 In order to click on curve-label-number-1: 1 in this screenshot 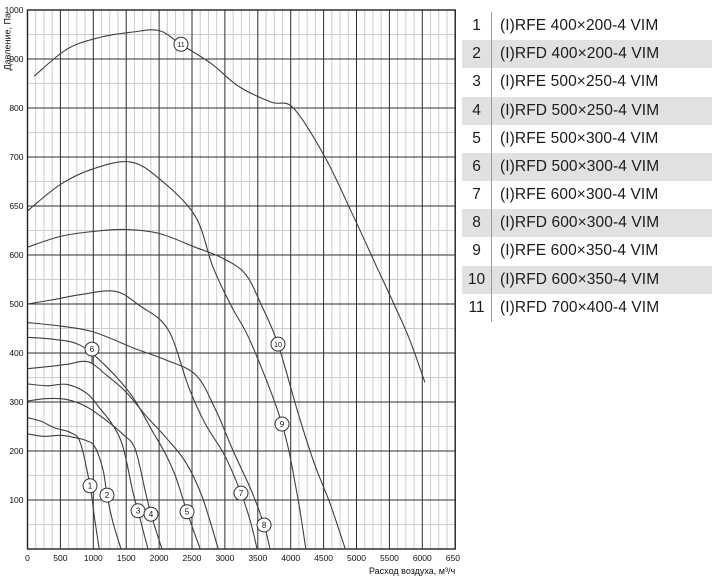, I will do `click(90, 486)`.